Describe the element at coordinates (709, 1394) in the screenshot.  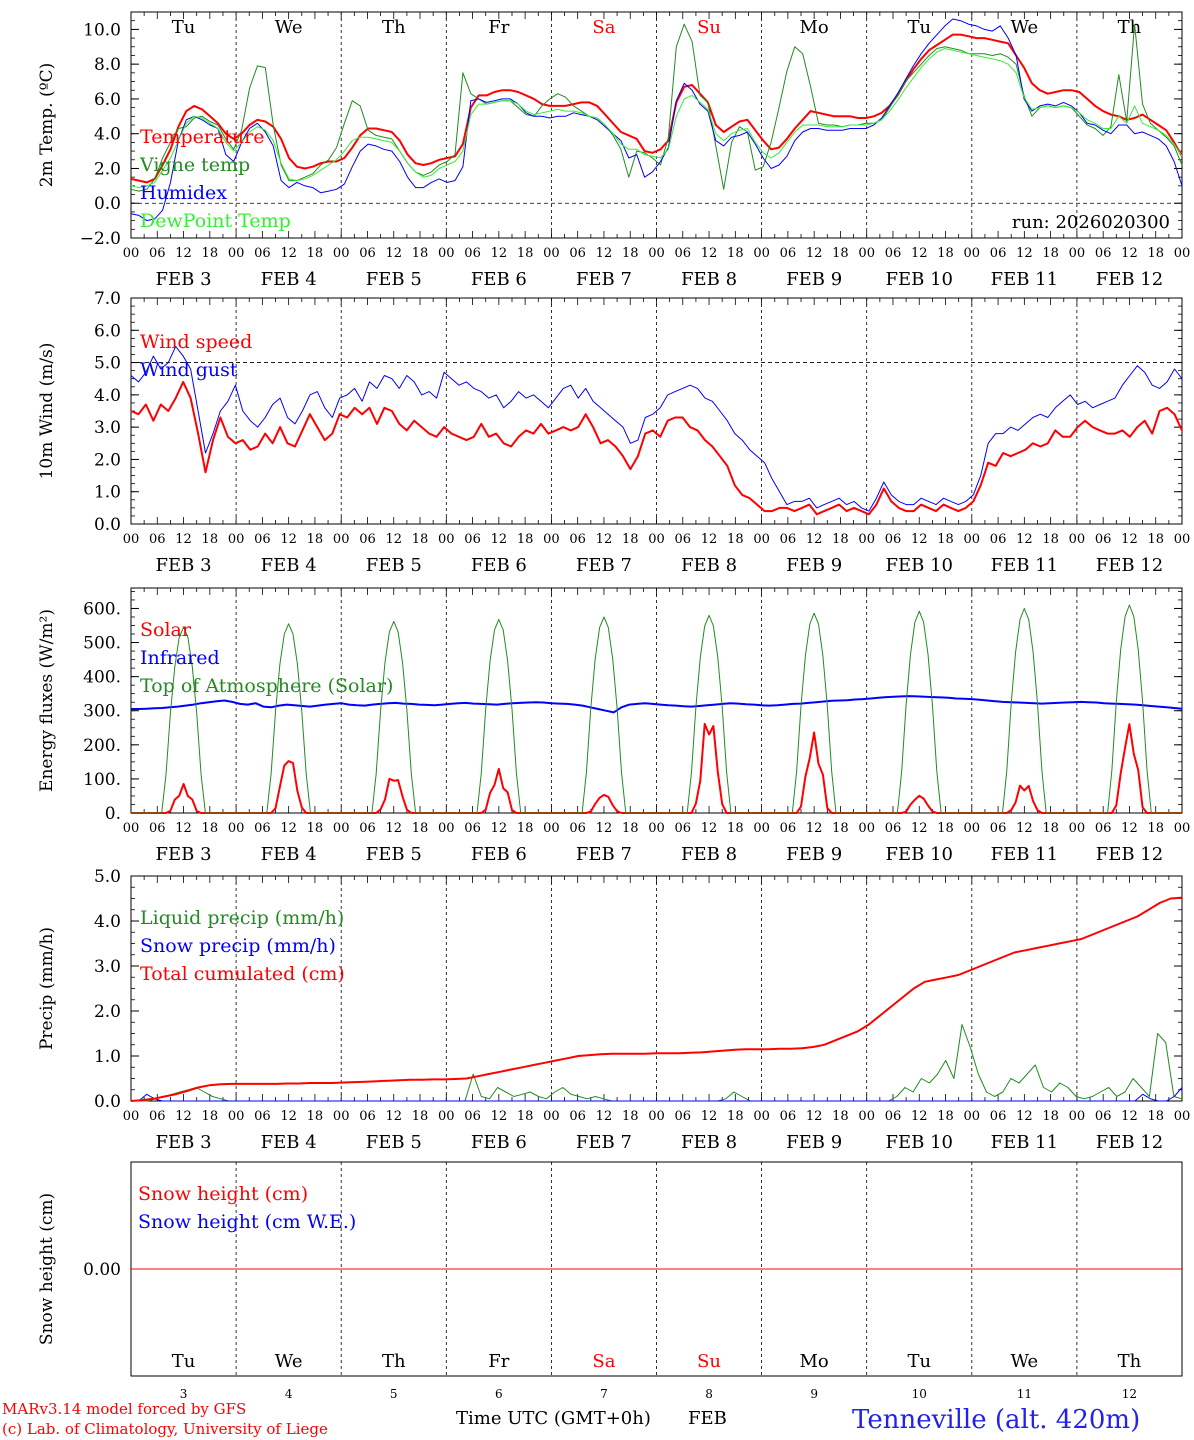
I see `day-number: 8` at that location.